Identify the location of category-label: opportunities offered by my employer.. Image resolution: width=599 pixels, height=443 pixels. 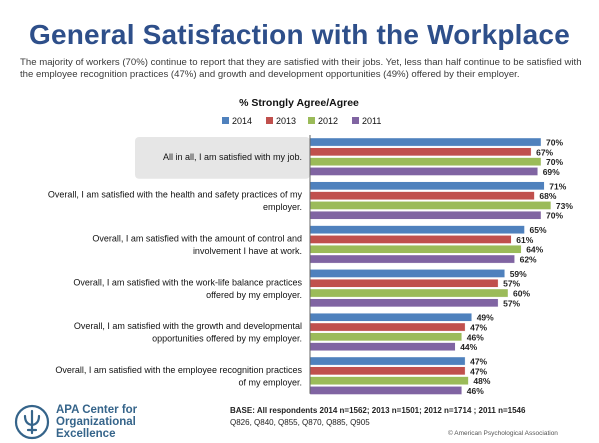
(227, 339).